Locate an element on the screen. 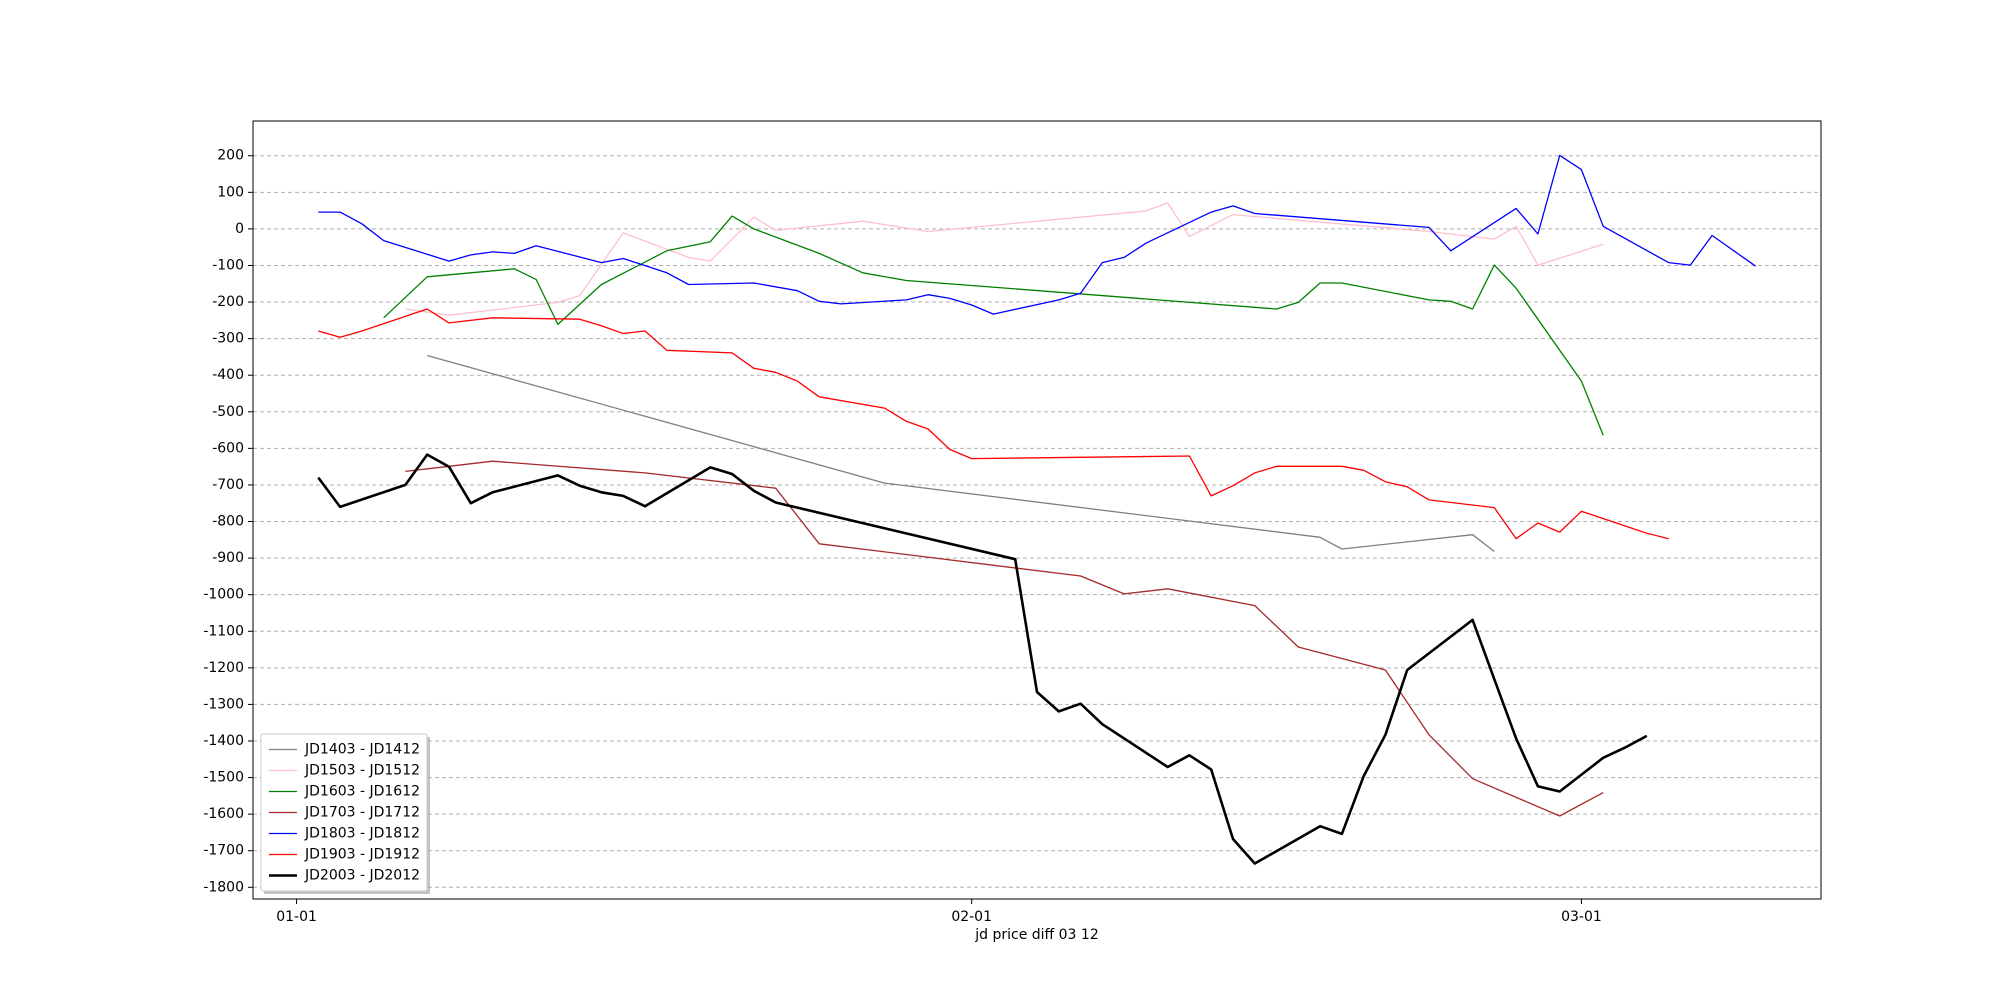 The image size is (2000, 1000). x-tick-label: 01-01 is located at coordinates (296, 917).